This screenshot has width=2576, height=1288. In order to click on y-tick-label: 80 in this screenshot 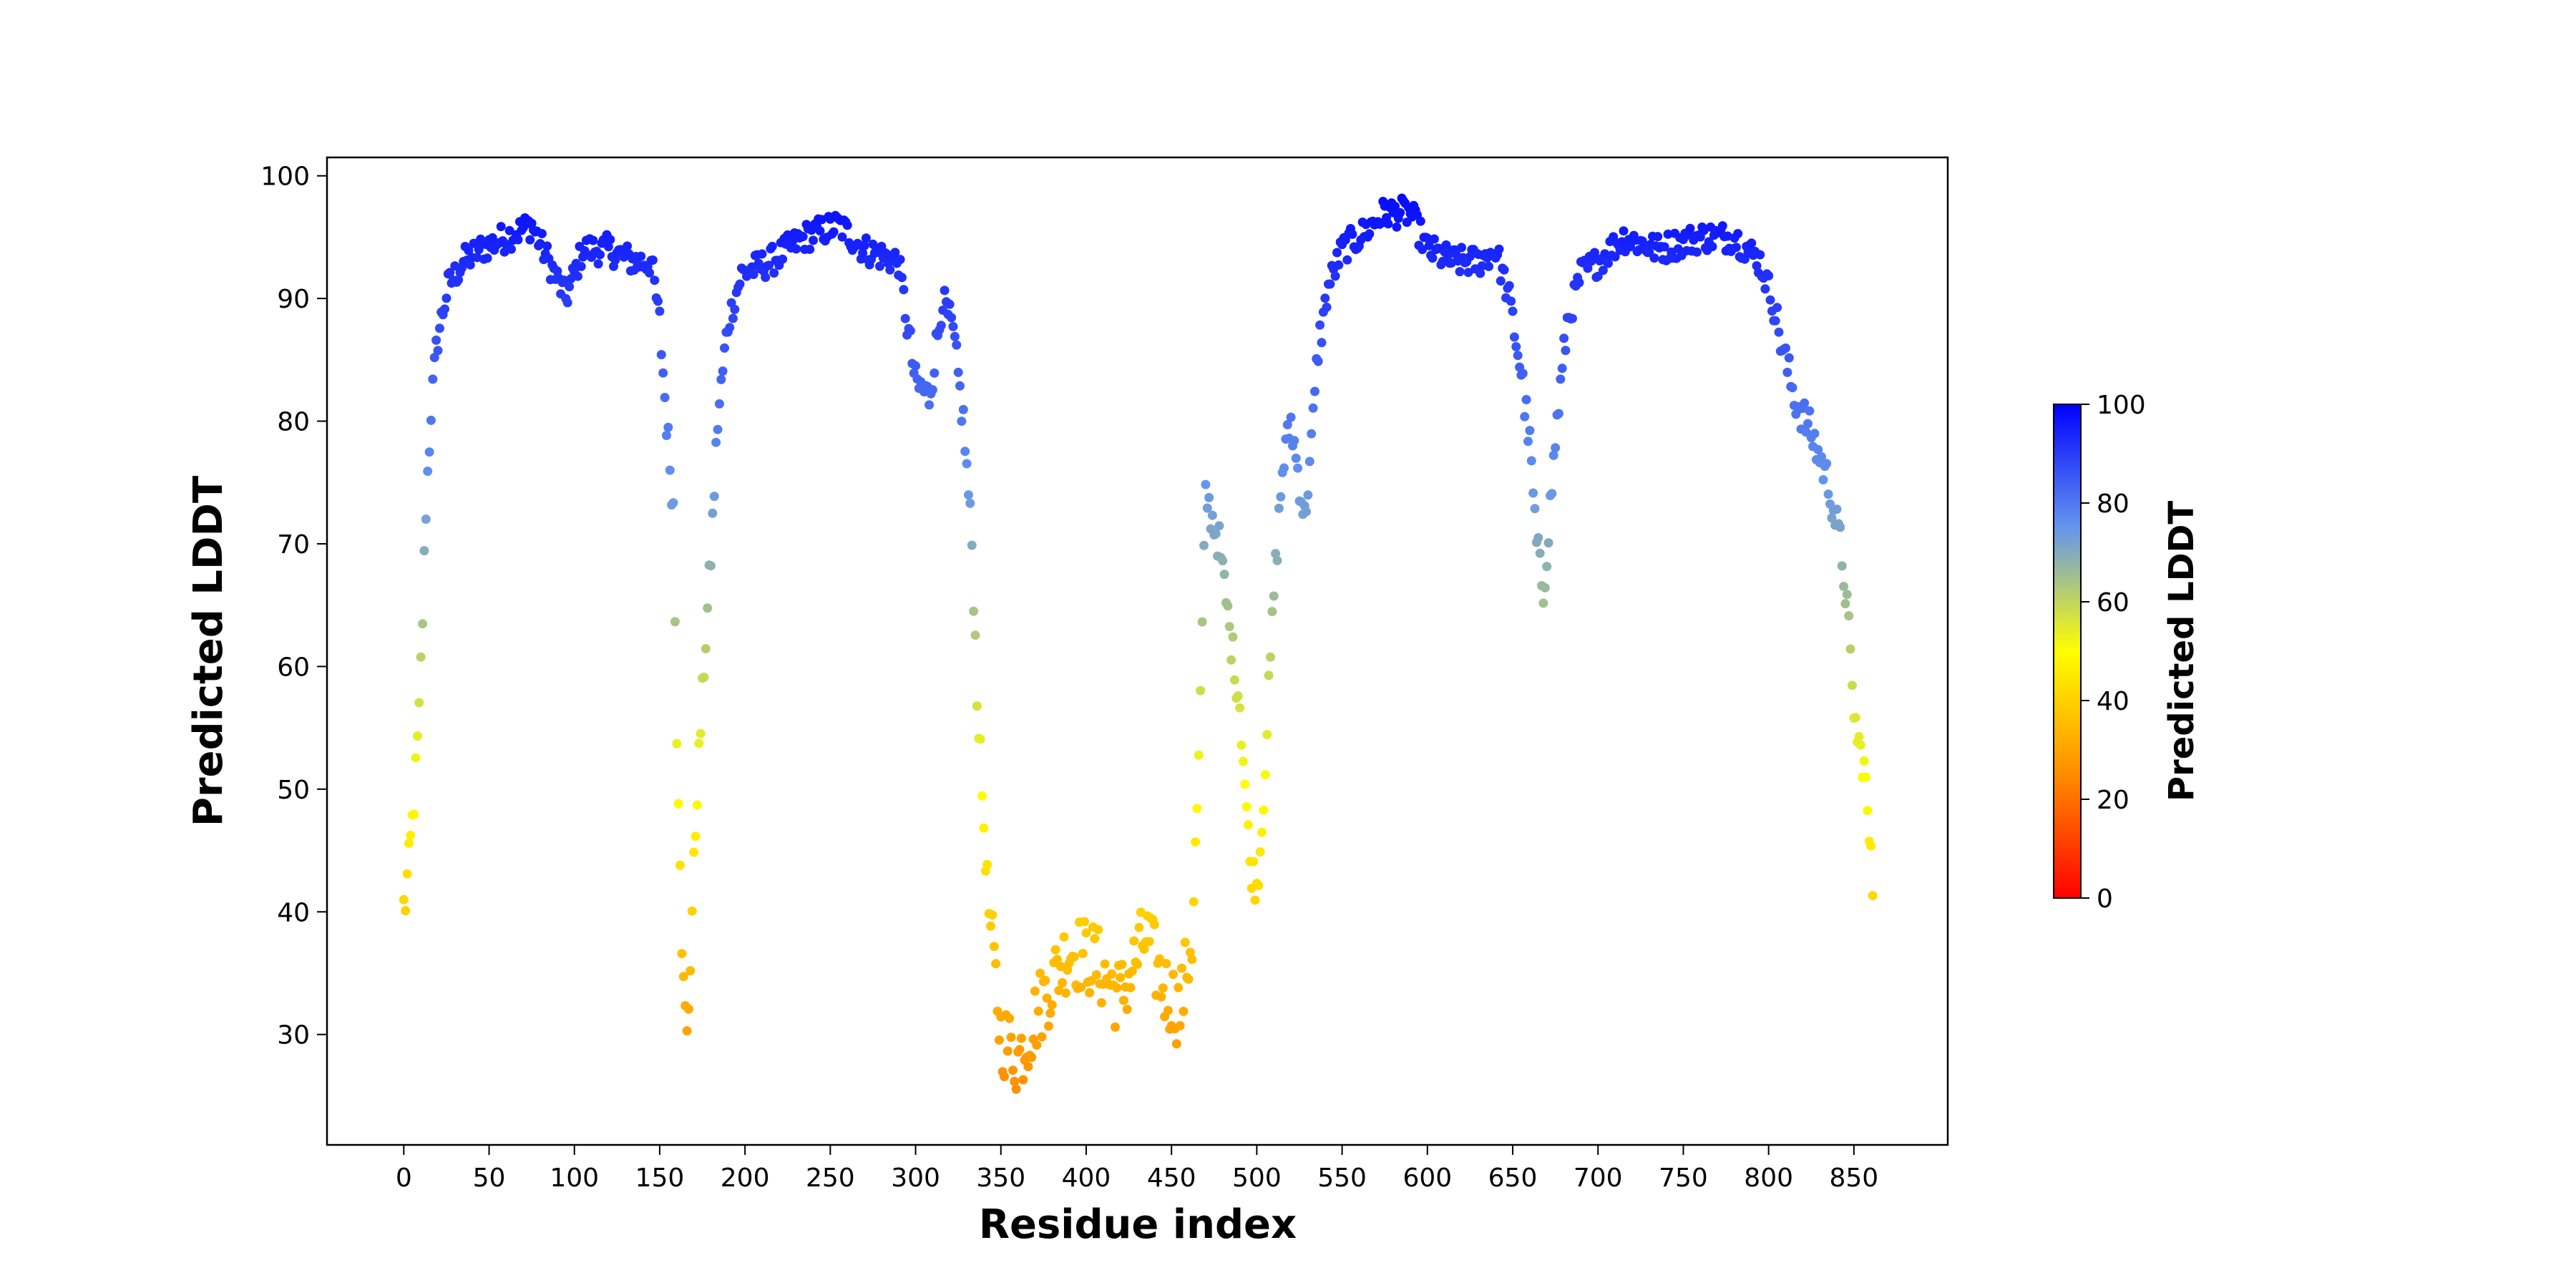, I will do `click(293, 422)`.